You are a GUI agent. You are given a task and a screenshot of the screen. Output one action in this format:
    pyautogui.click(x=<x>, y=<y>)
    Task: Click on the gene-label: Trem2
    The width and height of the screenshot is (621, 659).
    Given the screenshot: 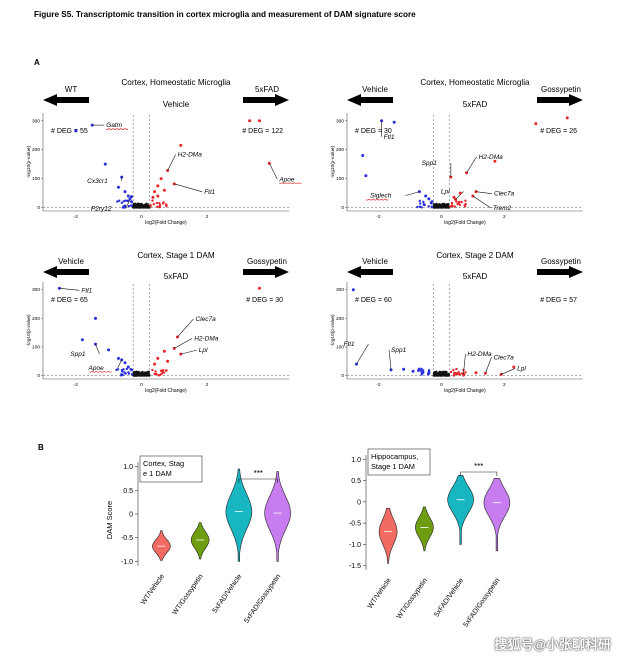 What is the action you would take?
    pyautogui.click(x=502, y=208)
    